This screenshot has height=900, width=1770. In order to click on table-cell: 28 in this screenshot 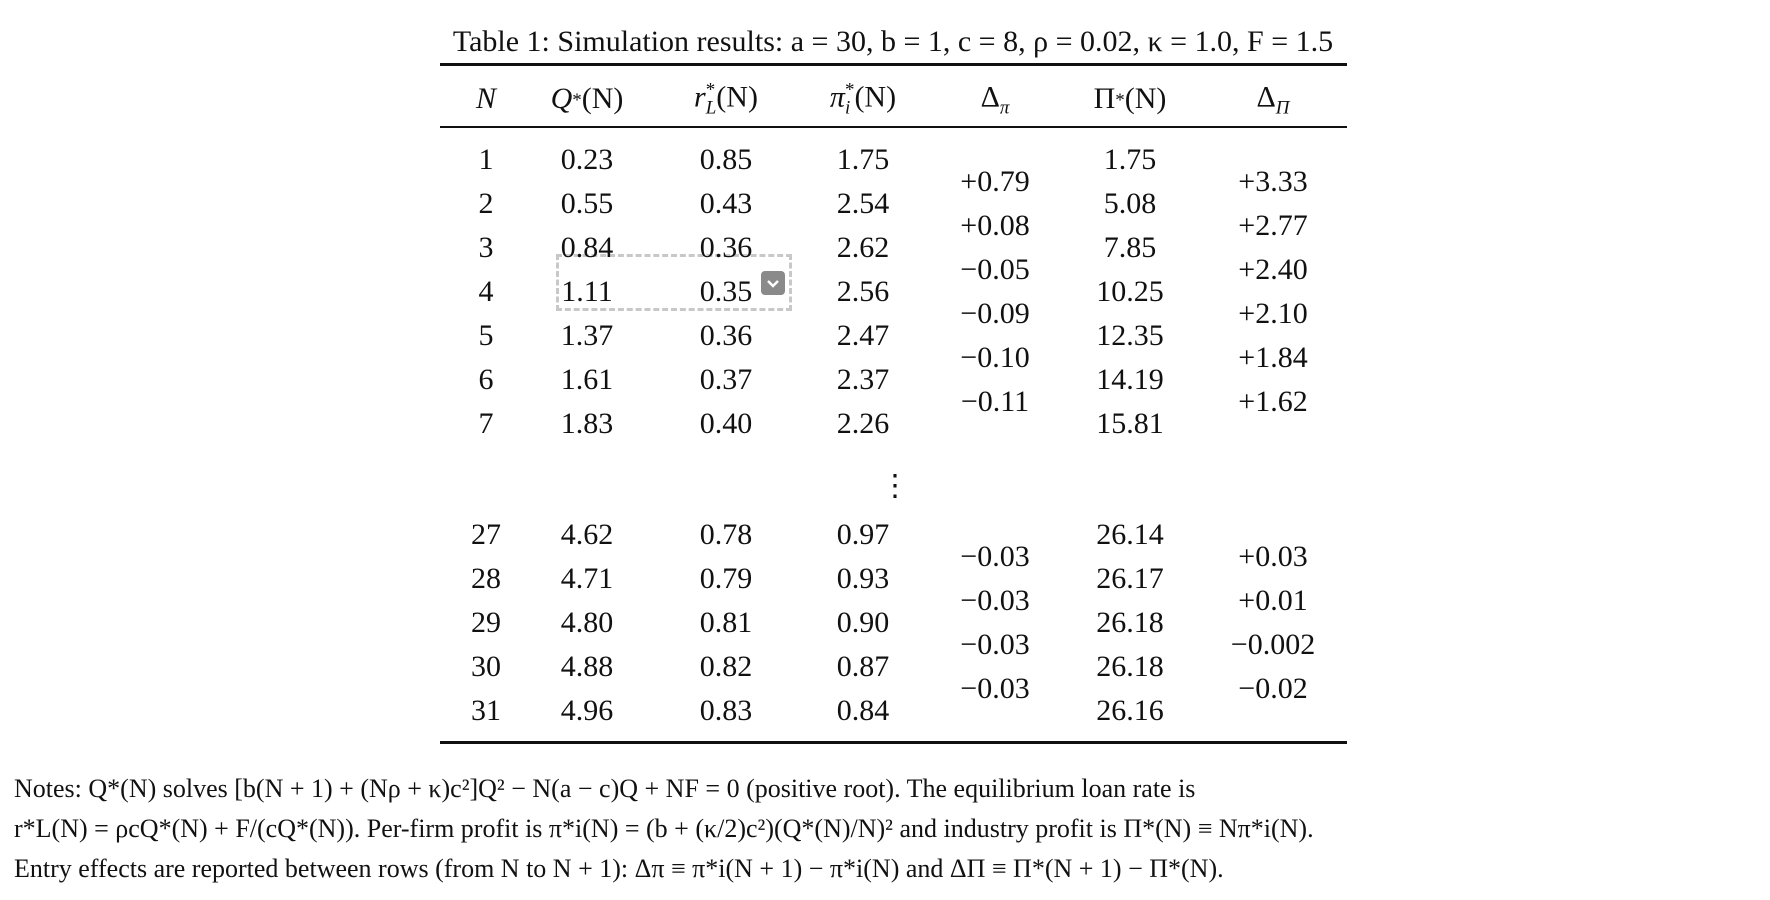, I will do `click(486, 578)`.